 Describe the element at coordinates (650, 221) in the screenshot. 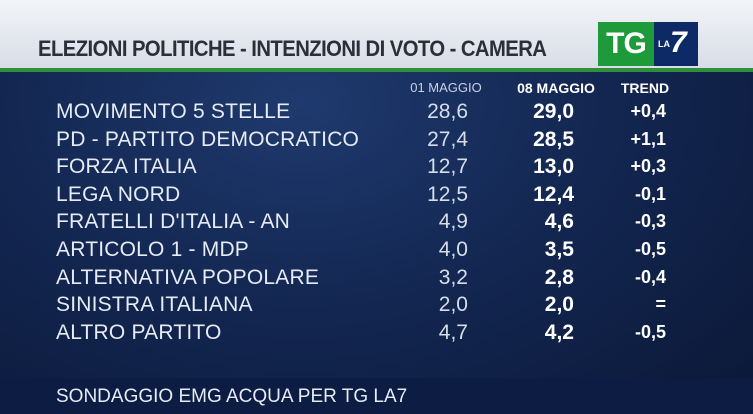

I see `value-trend: -0,3` at that location.